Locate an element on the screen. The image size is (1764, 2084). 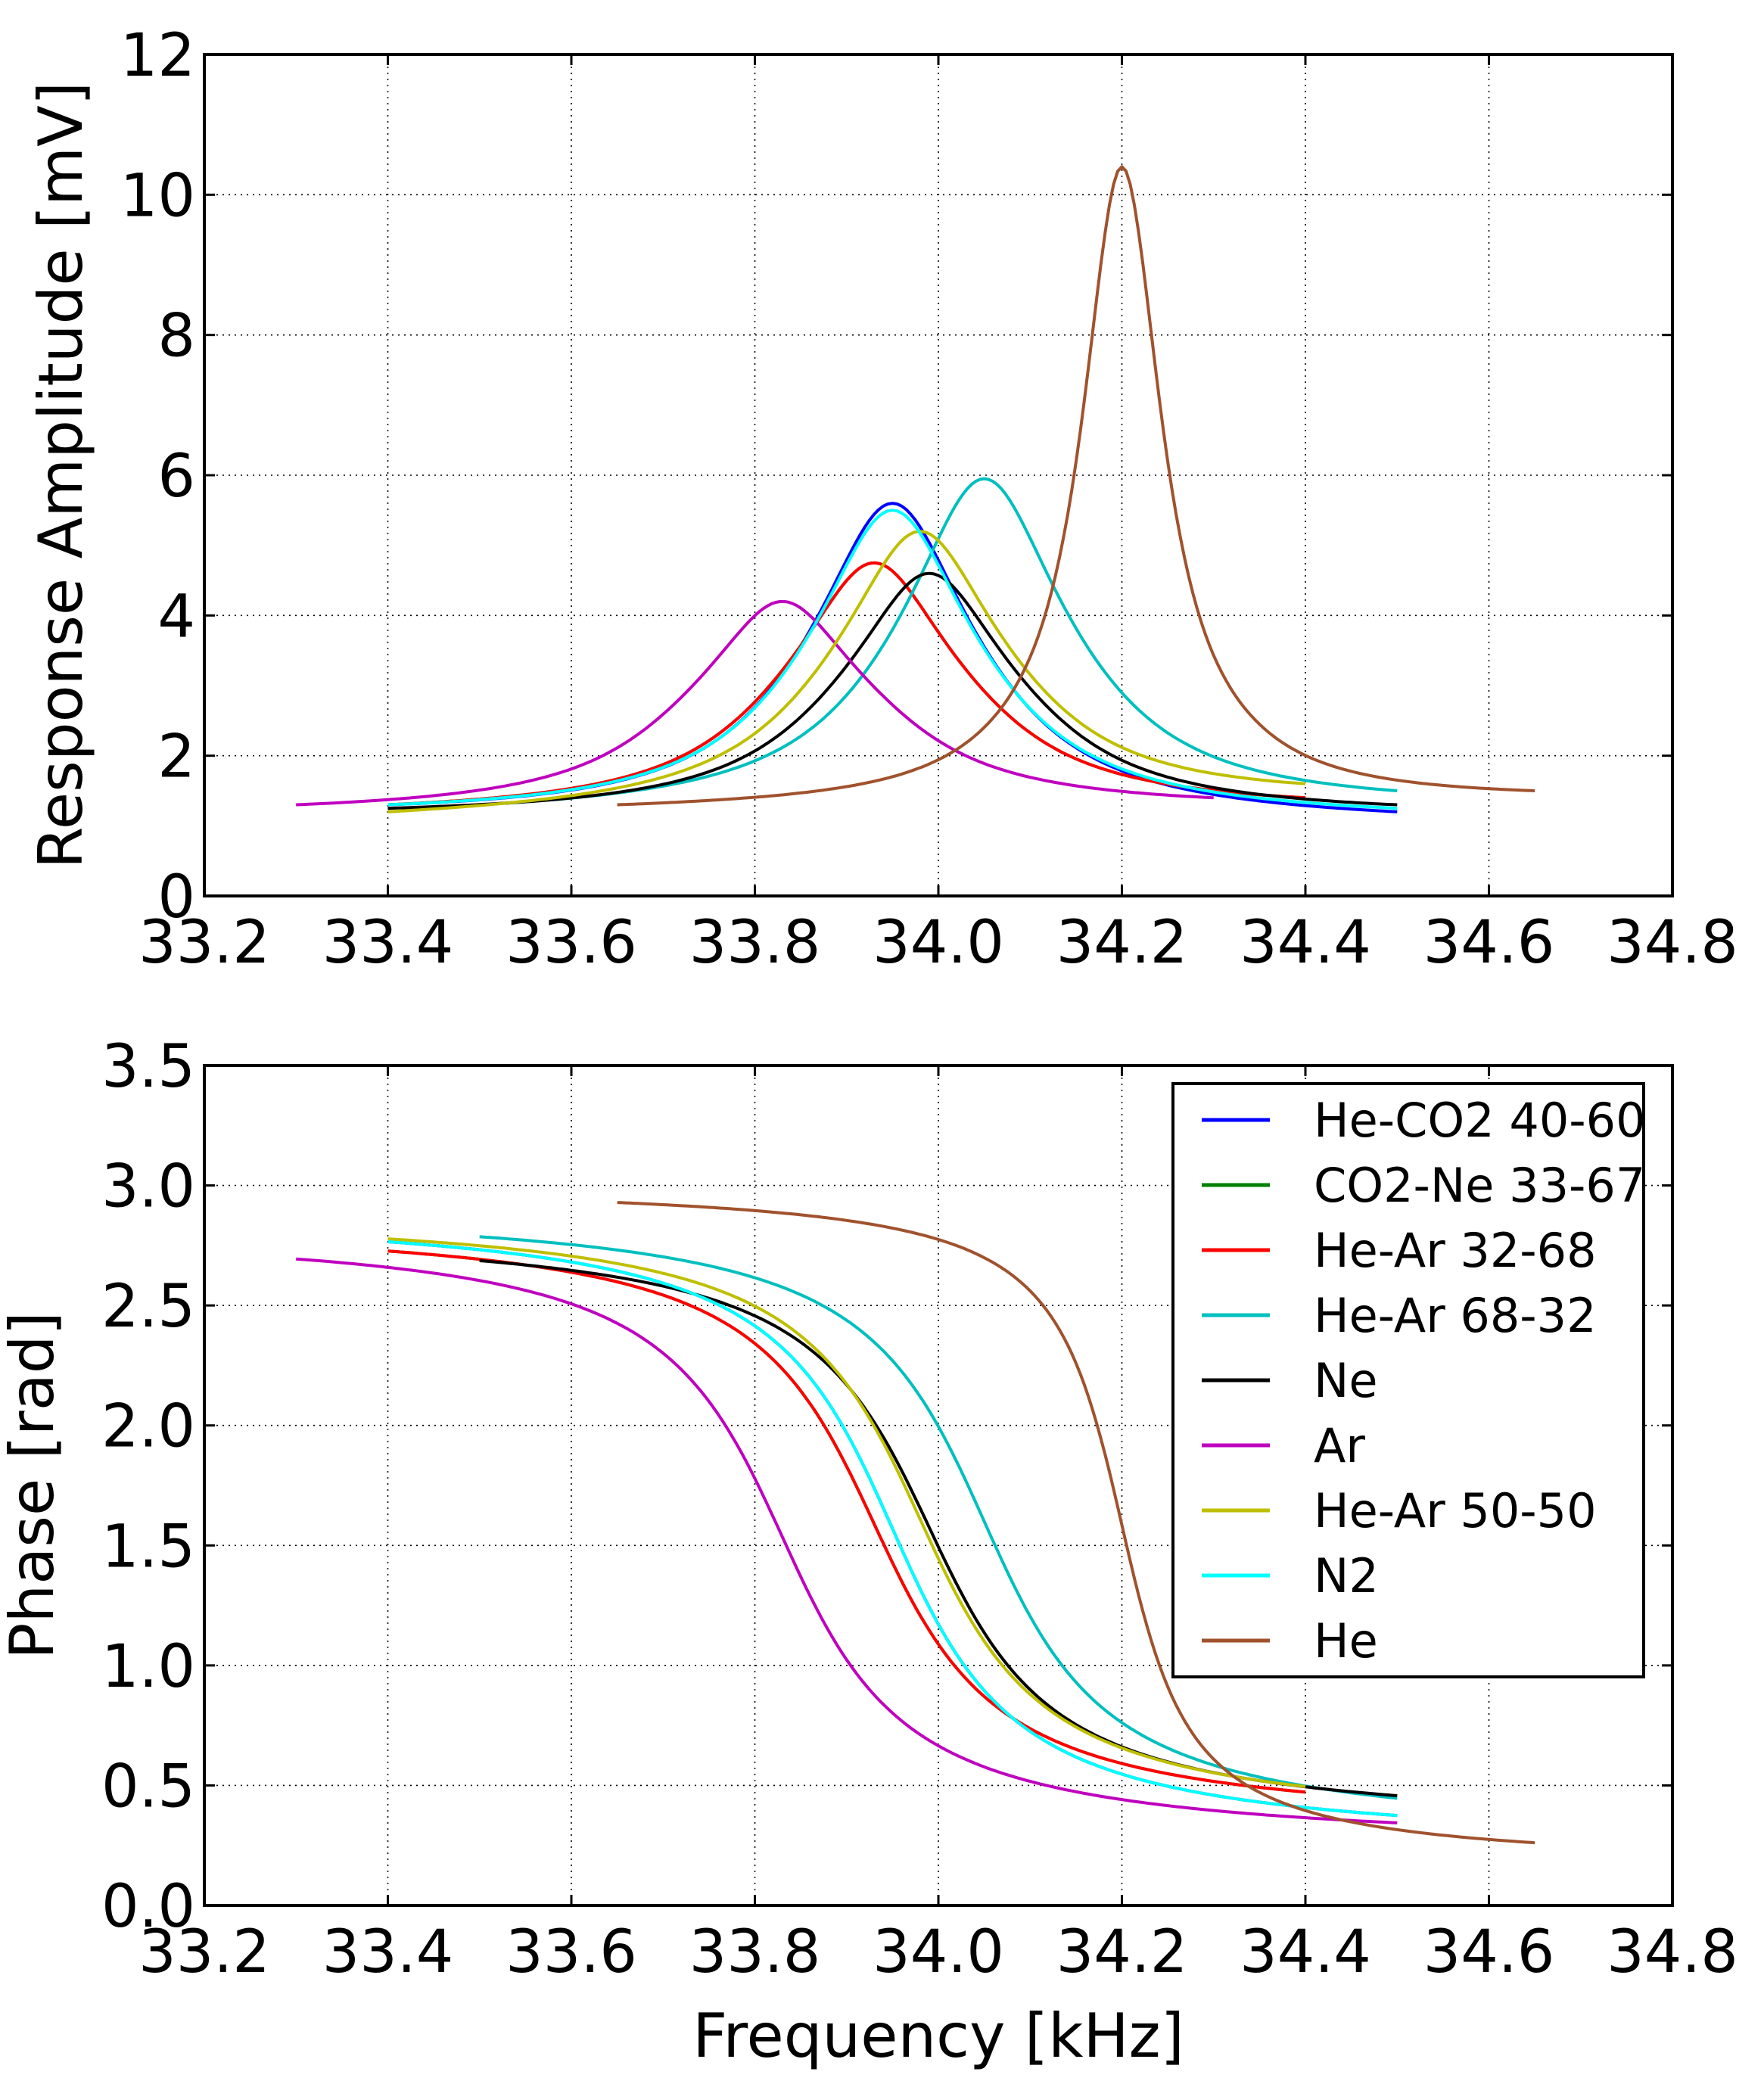
phase-ytick-label: 1.5 is located at coordinates (148, 1547).